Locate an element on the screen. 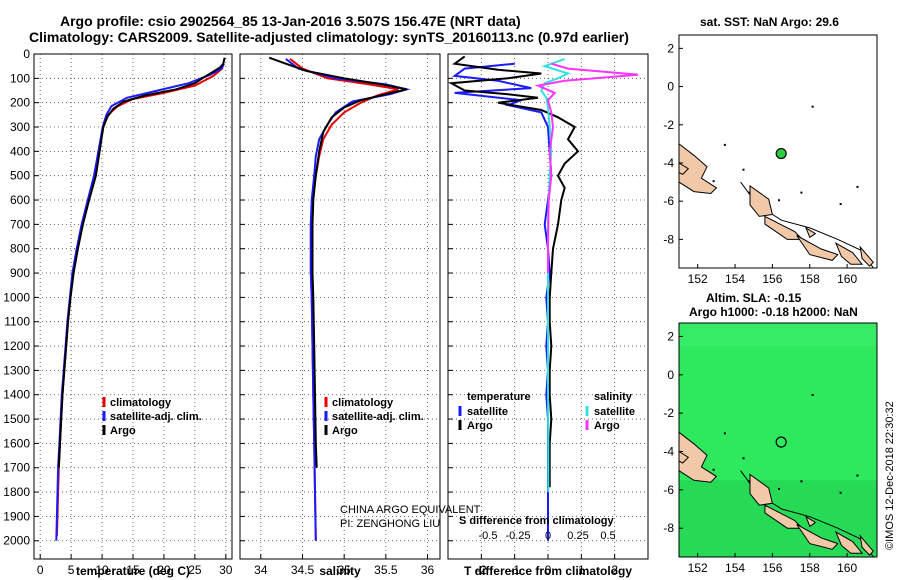  map-y-tick-label: 0 is located at coordinates (670, 87).